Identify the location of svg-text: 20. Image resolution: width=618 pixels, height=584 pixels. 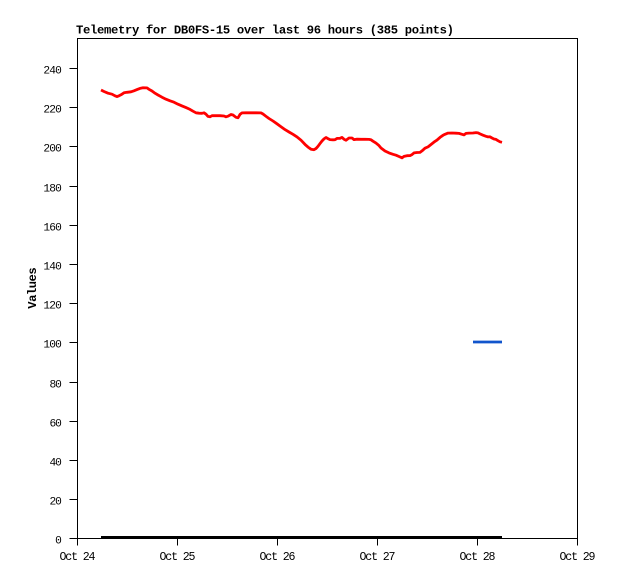
(56, 503).